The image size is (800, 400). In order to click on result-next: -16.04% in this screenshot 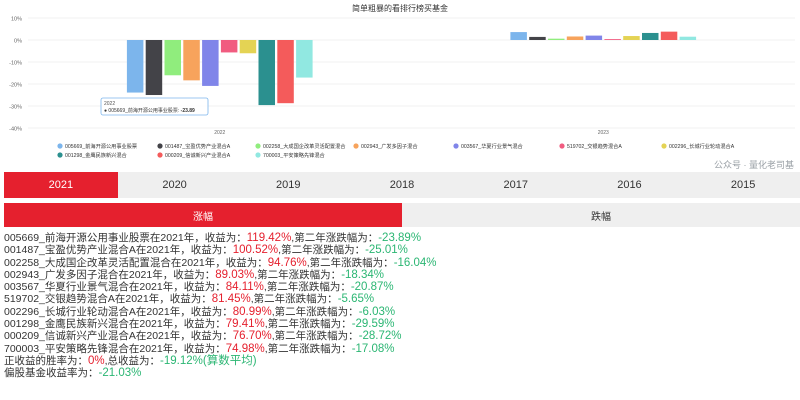, I will do `click(415, 262)`.